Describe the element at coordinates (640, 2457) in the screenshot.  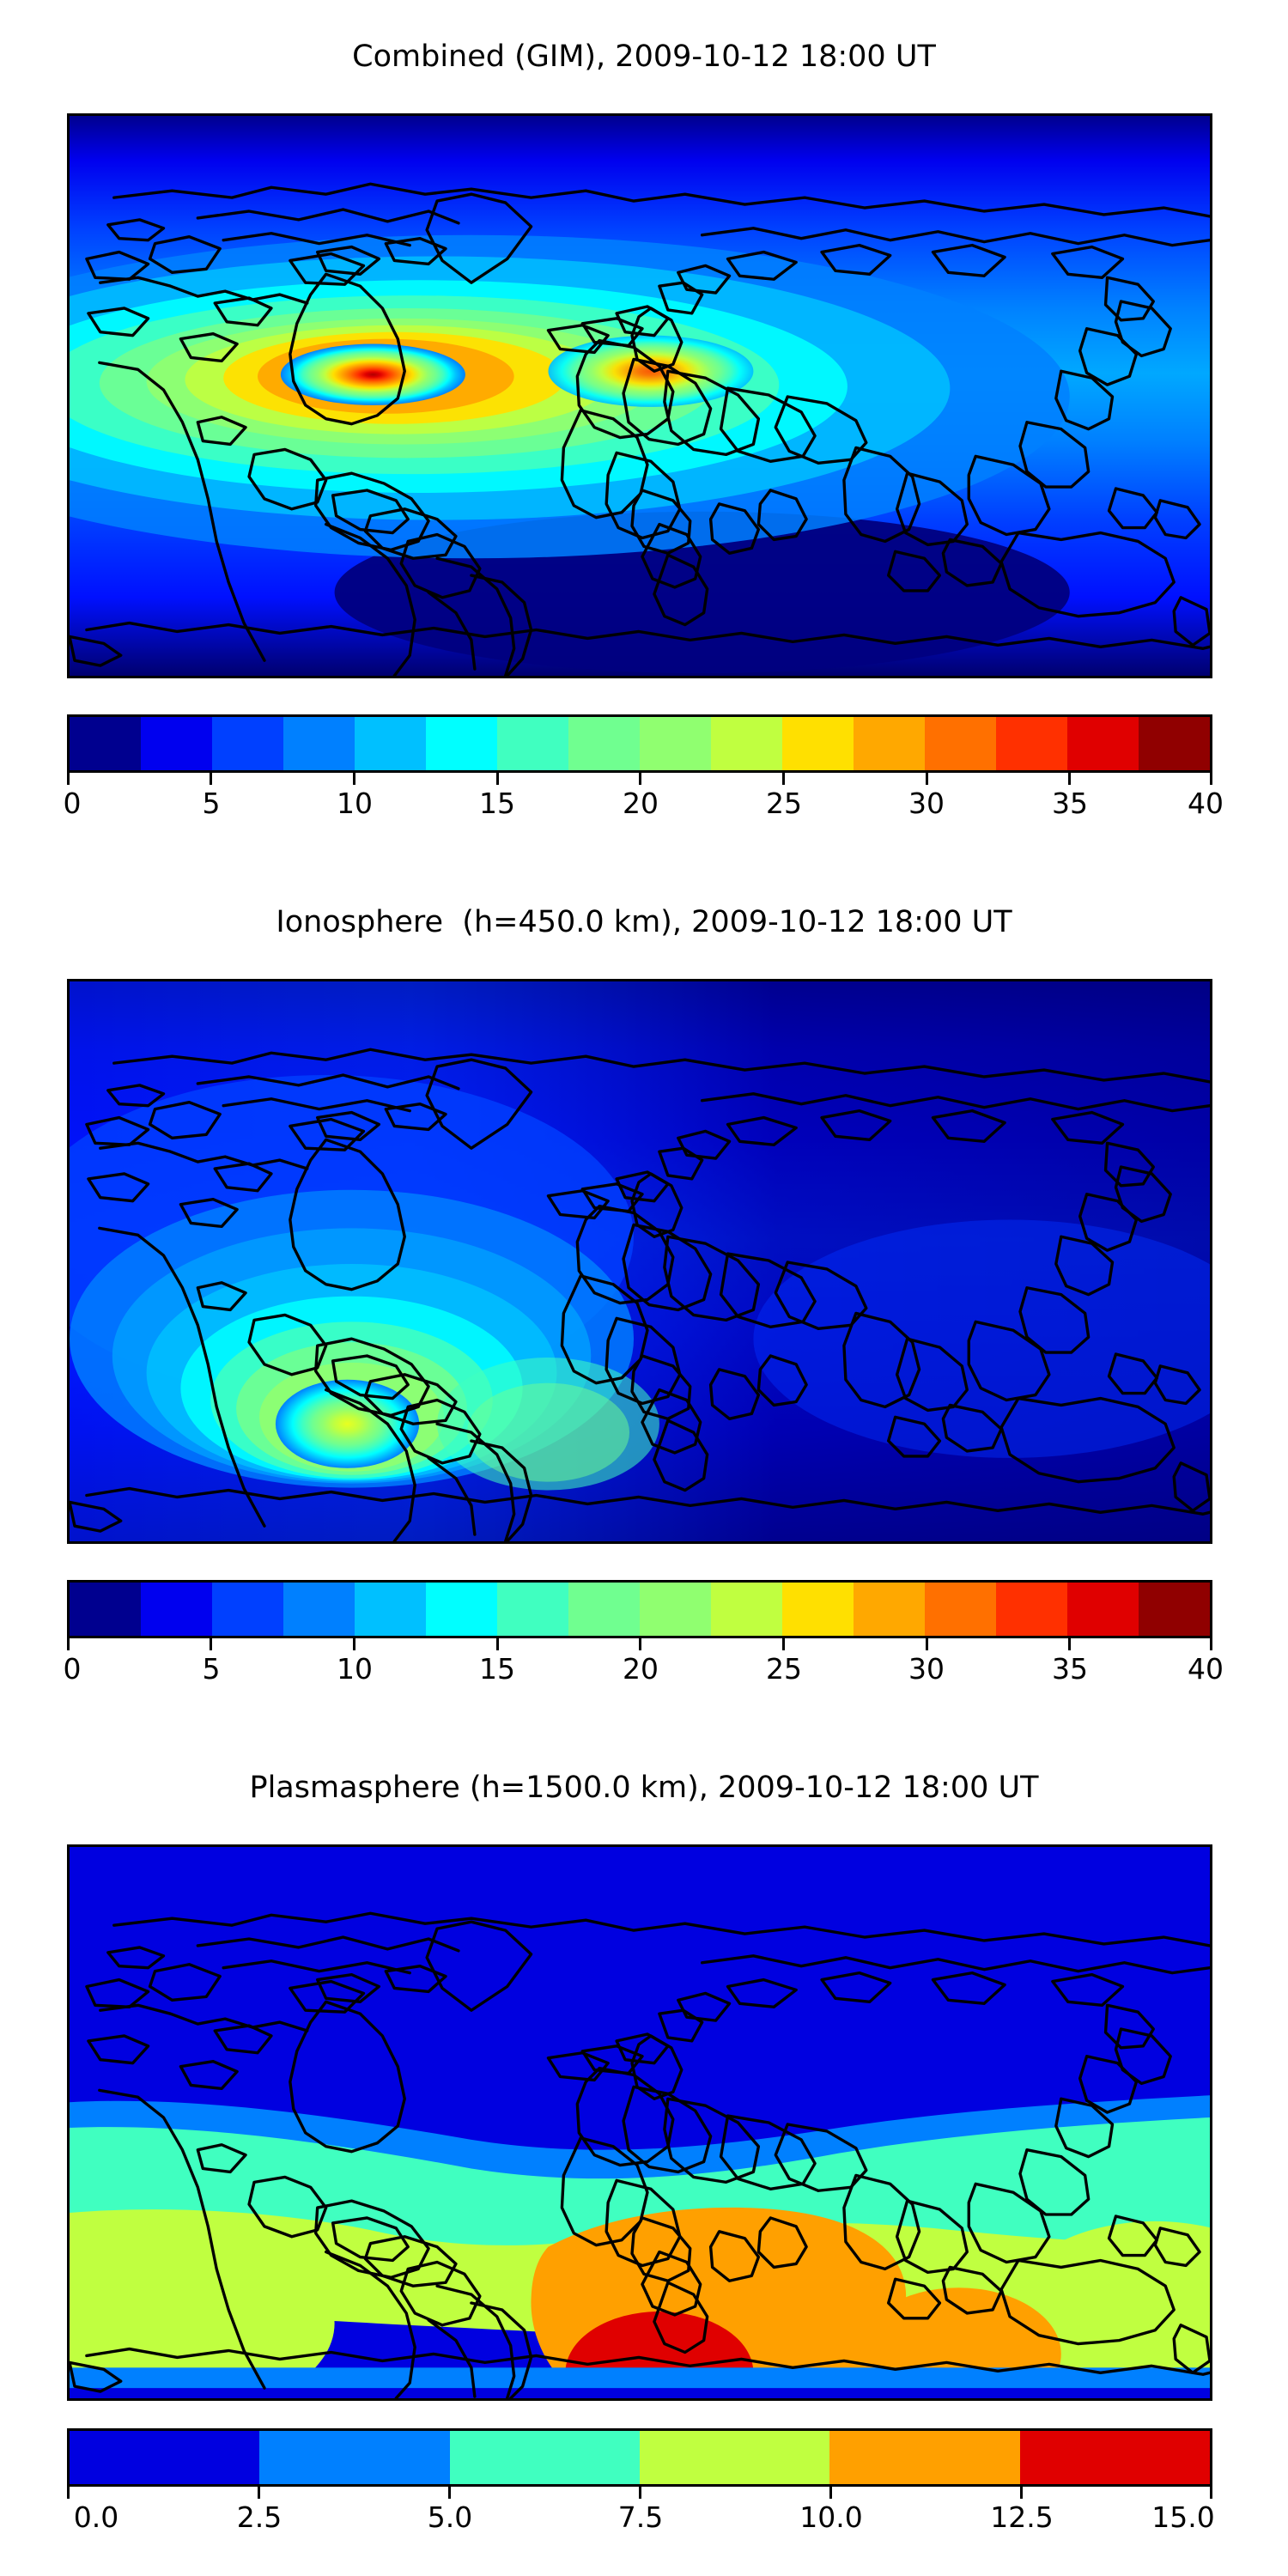
I see `colorbar-bands-plasmasphere` at that location.